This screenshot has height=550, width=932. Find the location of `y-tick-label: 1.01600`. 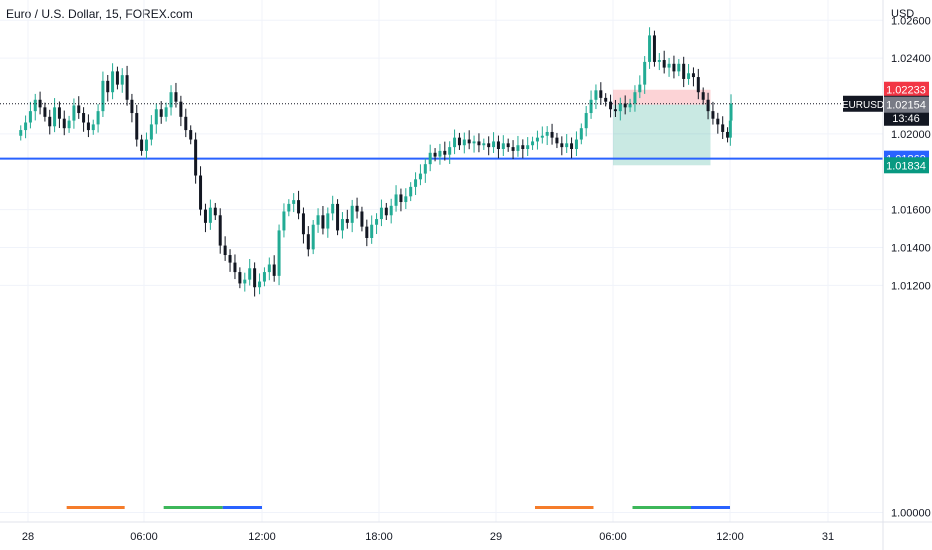

y-tick-label: 1.01600 is located at coordinates (911, 211).